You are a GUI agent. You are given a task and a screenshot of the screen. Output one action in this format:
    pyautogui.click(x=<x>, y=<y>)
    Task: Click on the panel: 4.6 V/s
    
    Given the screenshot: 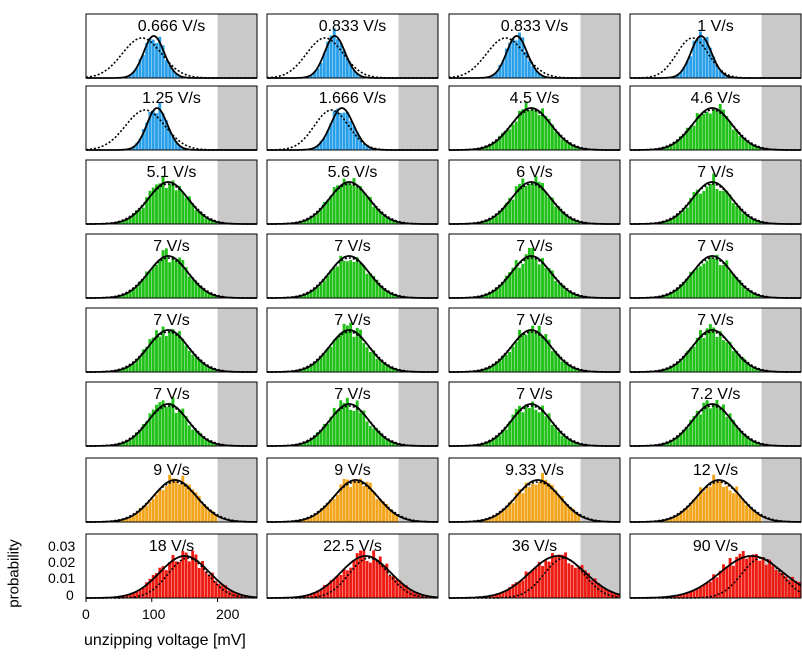 What is the action you would take?
    pyautogui.click(x=715, y=118)
    